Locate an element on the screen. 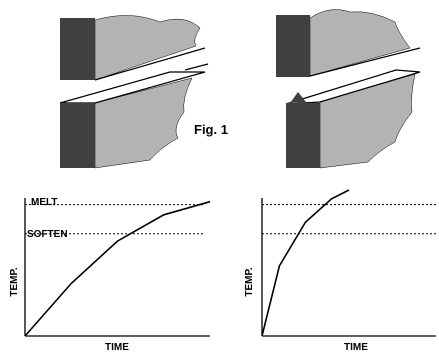 The image size is (439, 354). upper-left-block-end is located at coordinates (77, 49).